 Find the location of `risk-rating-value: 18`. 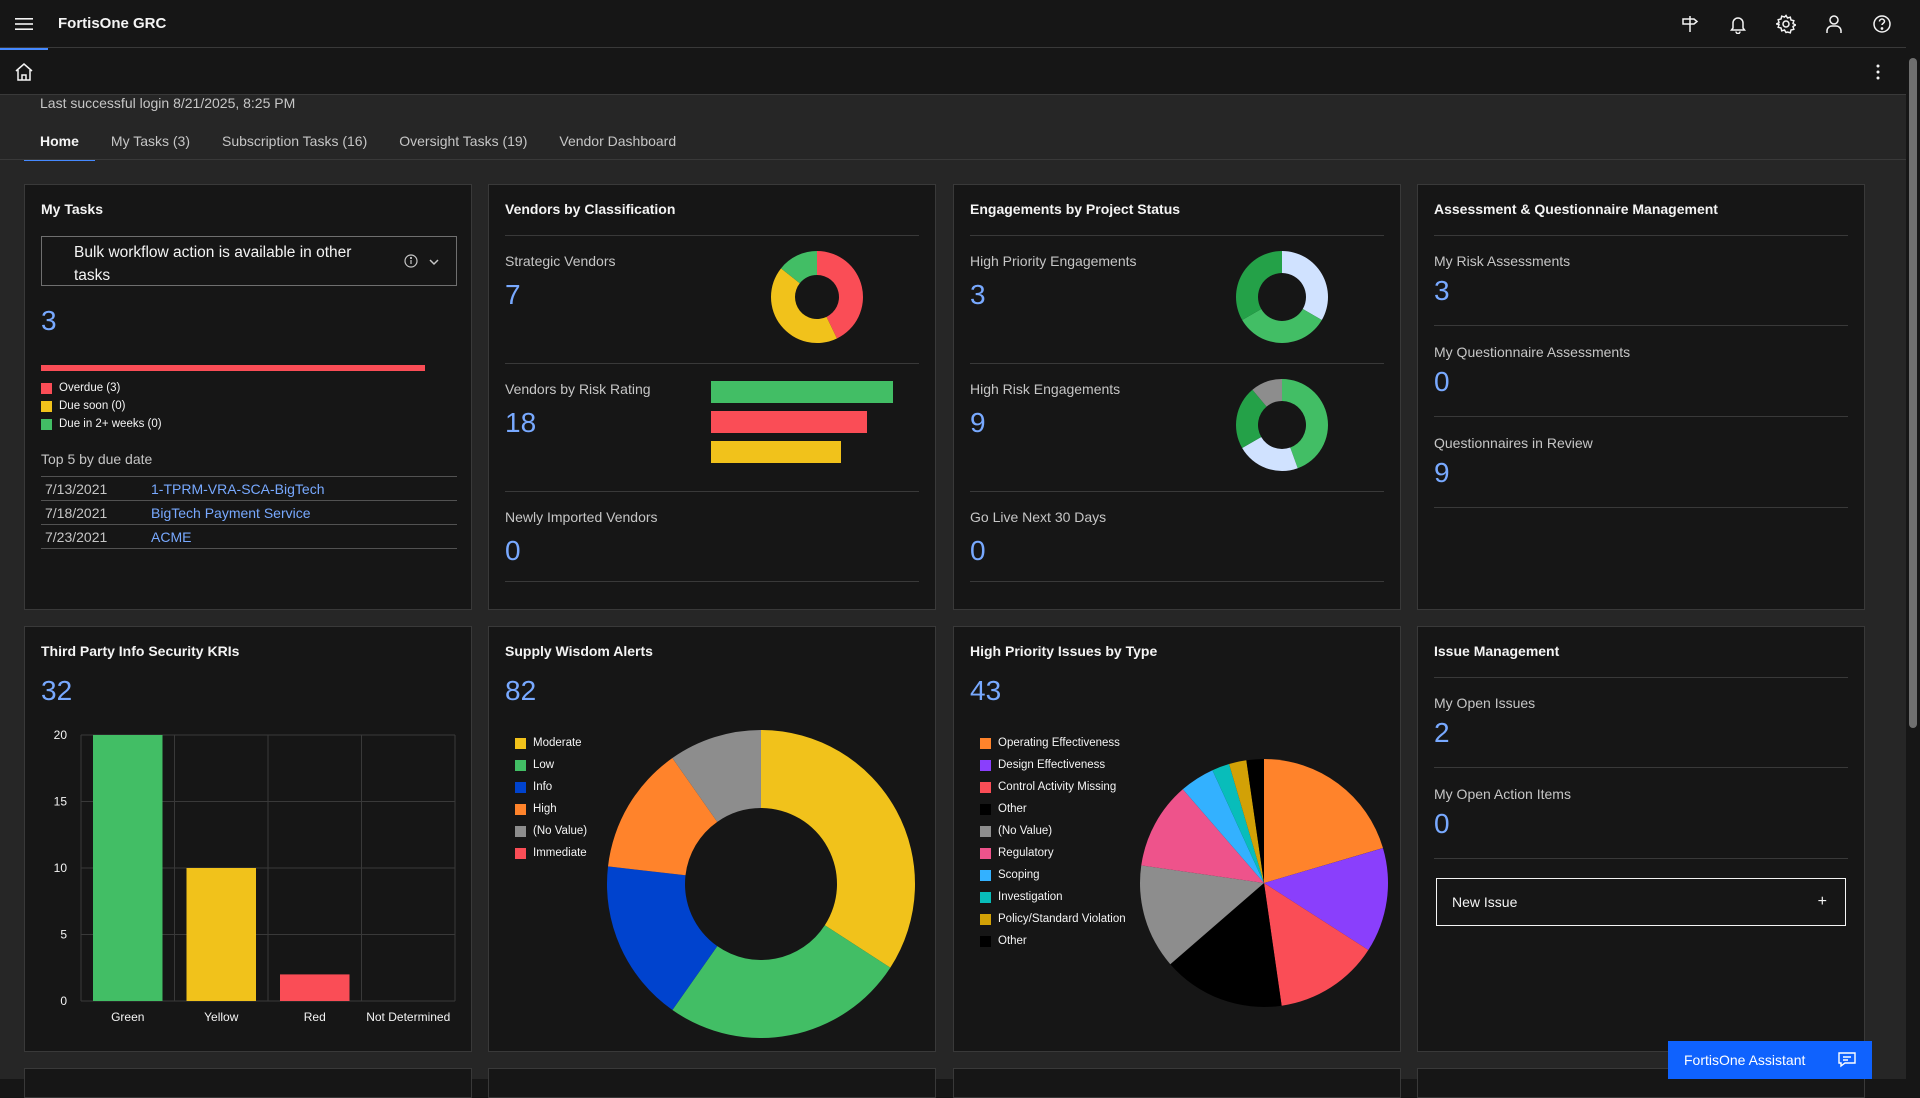

risk-rating-value: 18 is located at coordinates (521, 422).